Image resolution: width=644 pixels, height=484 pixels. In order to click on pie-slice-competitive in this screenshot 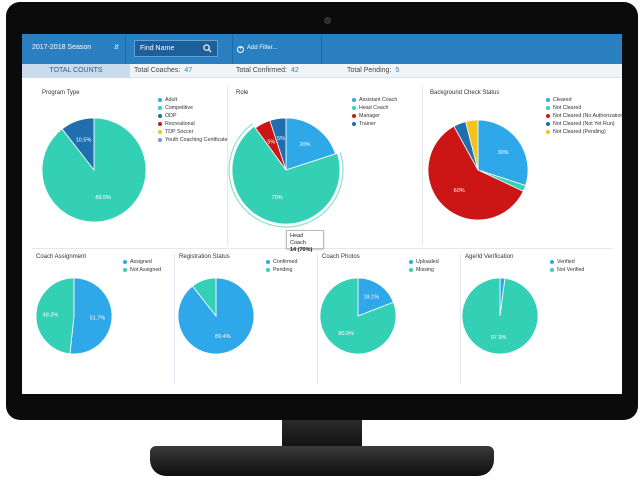, I will do `click(94, 170)`.